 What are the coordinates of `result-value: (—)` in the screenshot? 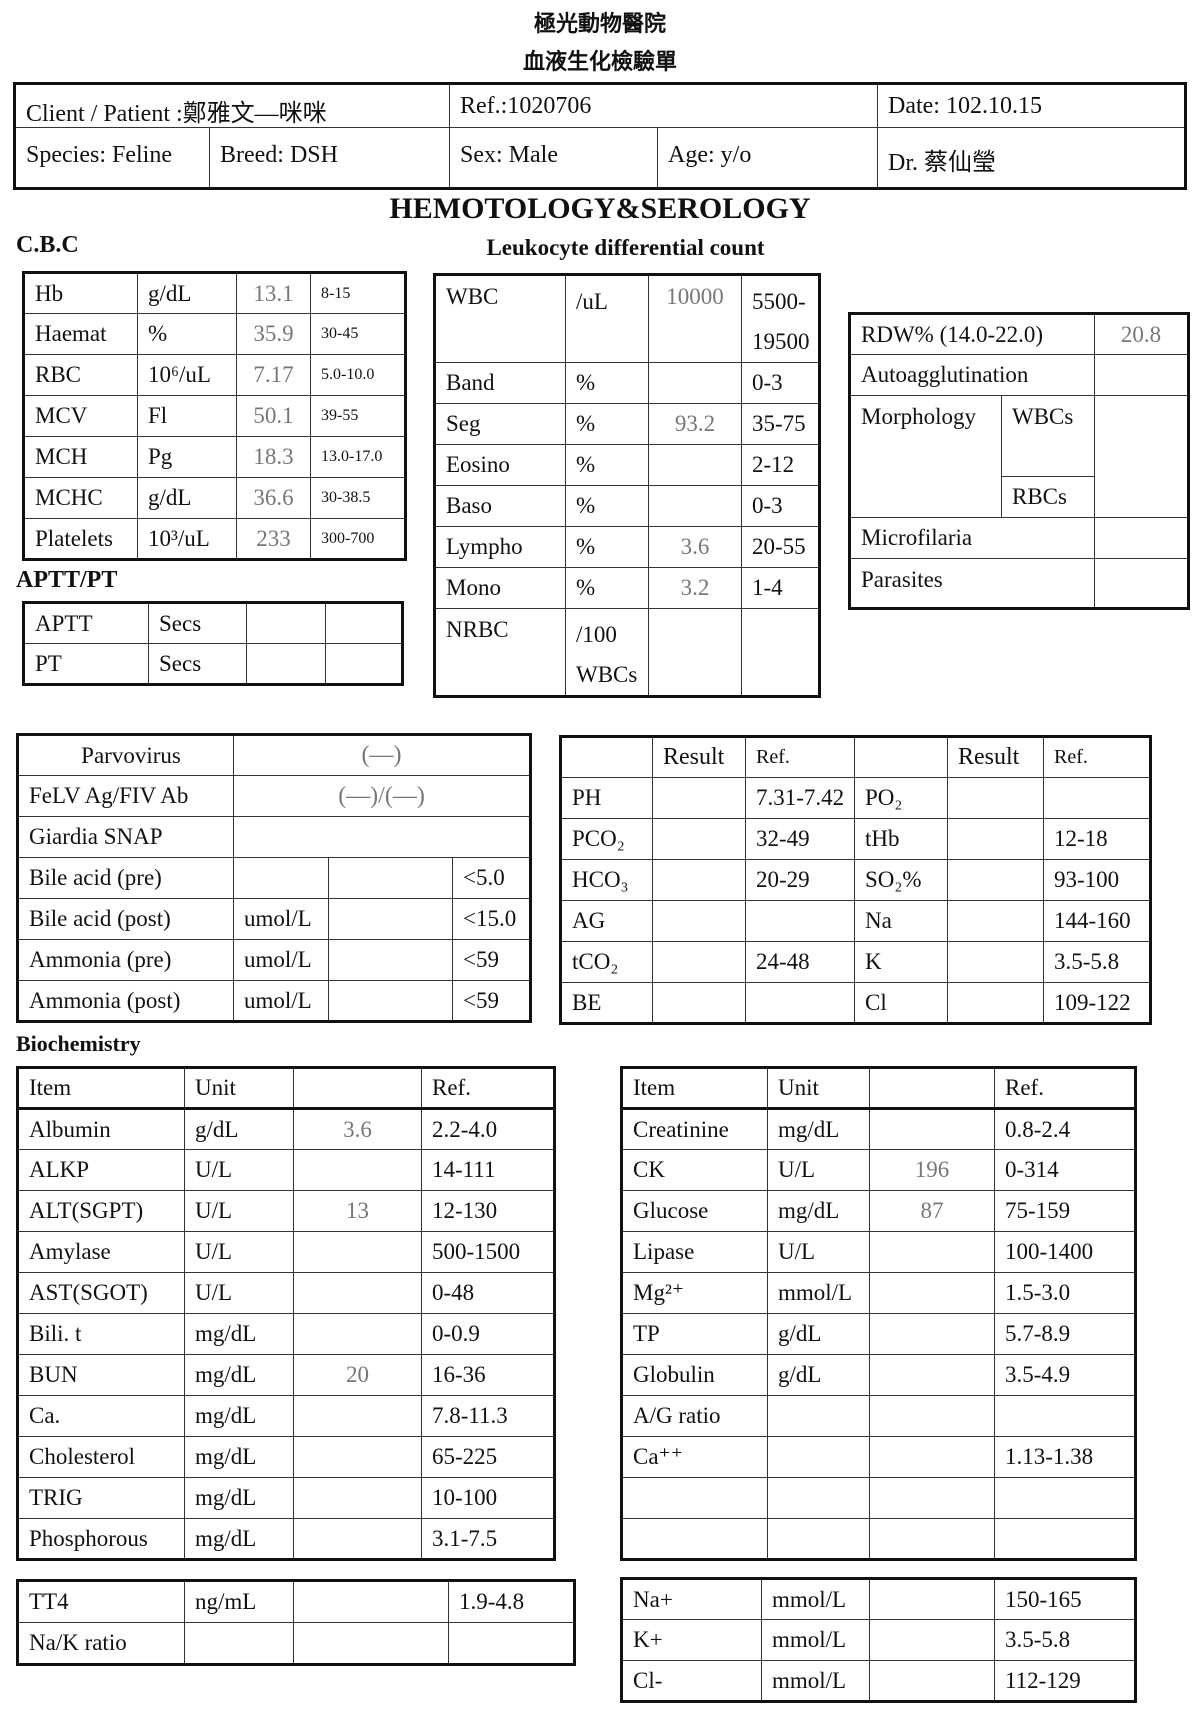 It's located at (382, 755).